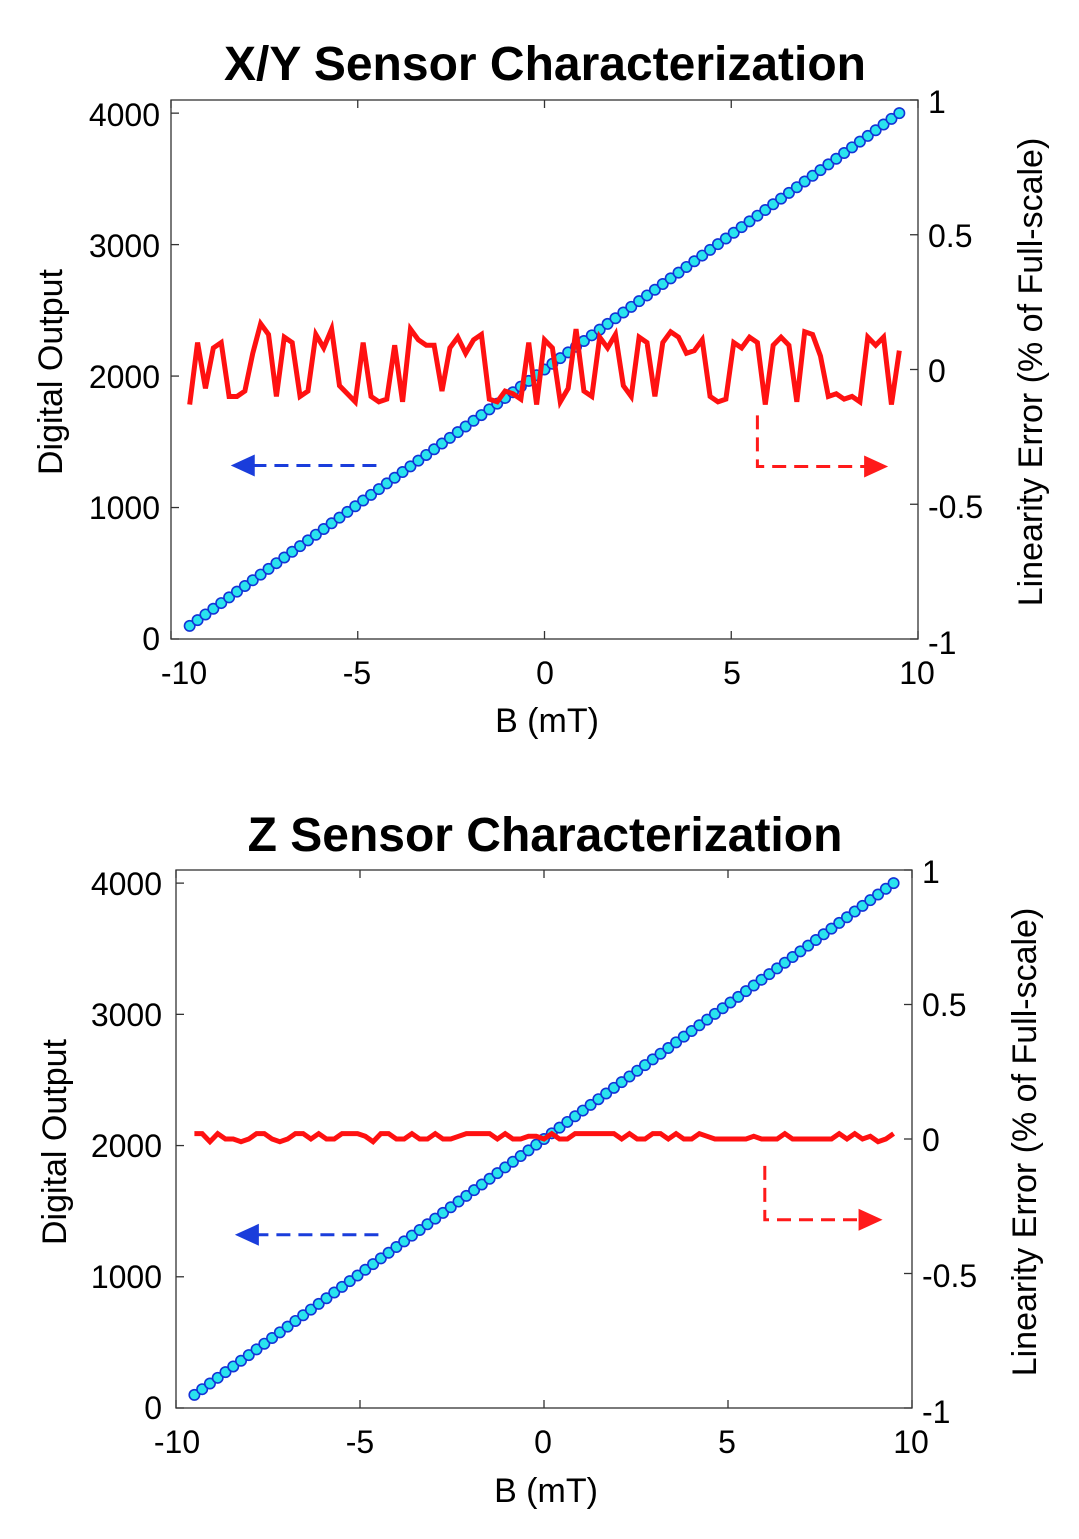 The image size is (1079, 1539). I want to click on y-axis-label: Digital Output, so click(51, 371).